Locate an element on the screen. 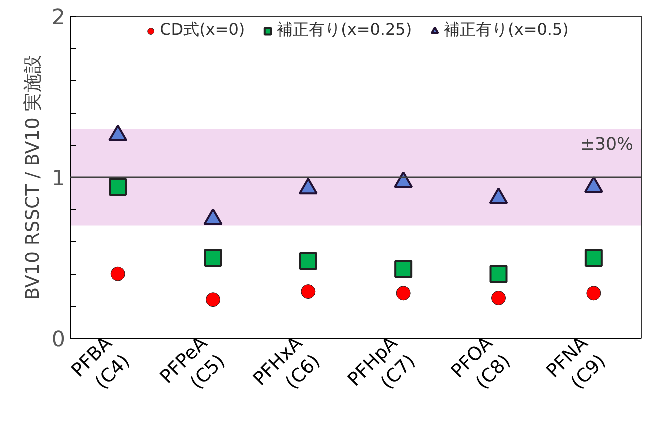 This screenshot has width=651, height=428. y-tick-label: 1 is located at coordinates (59, 179).